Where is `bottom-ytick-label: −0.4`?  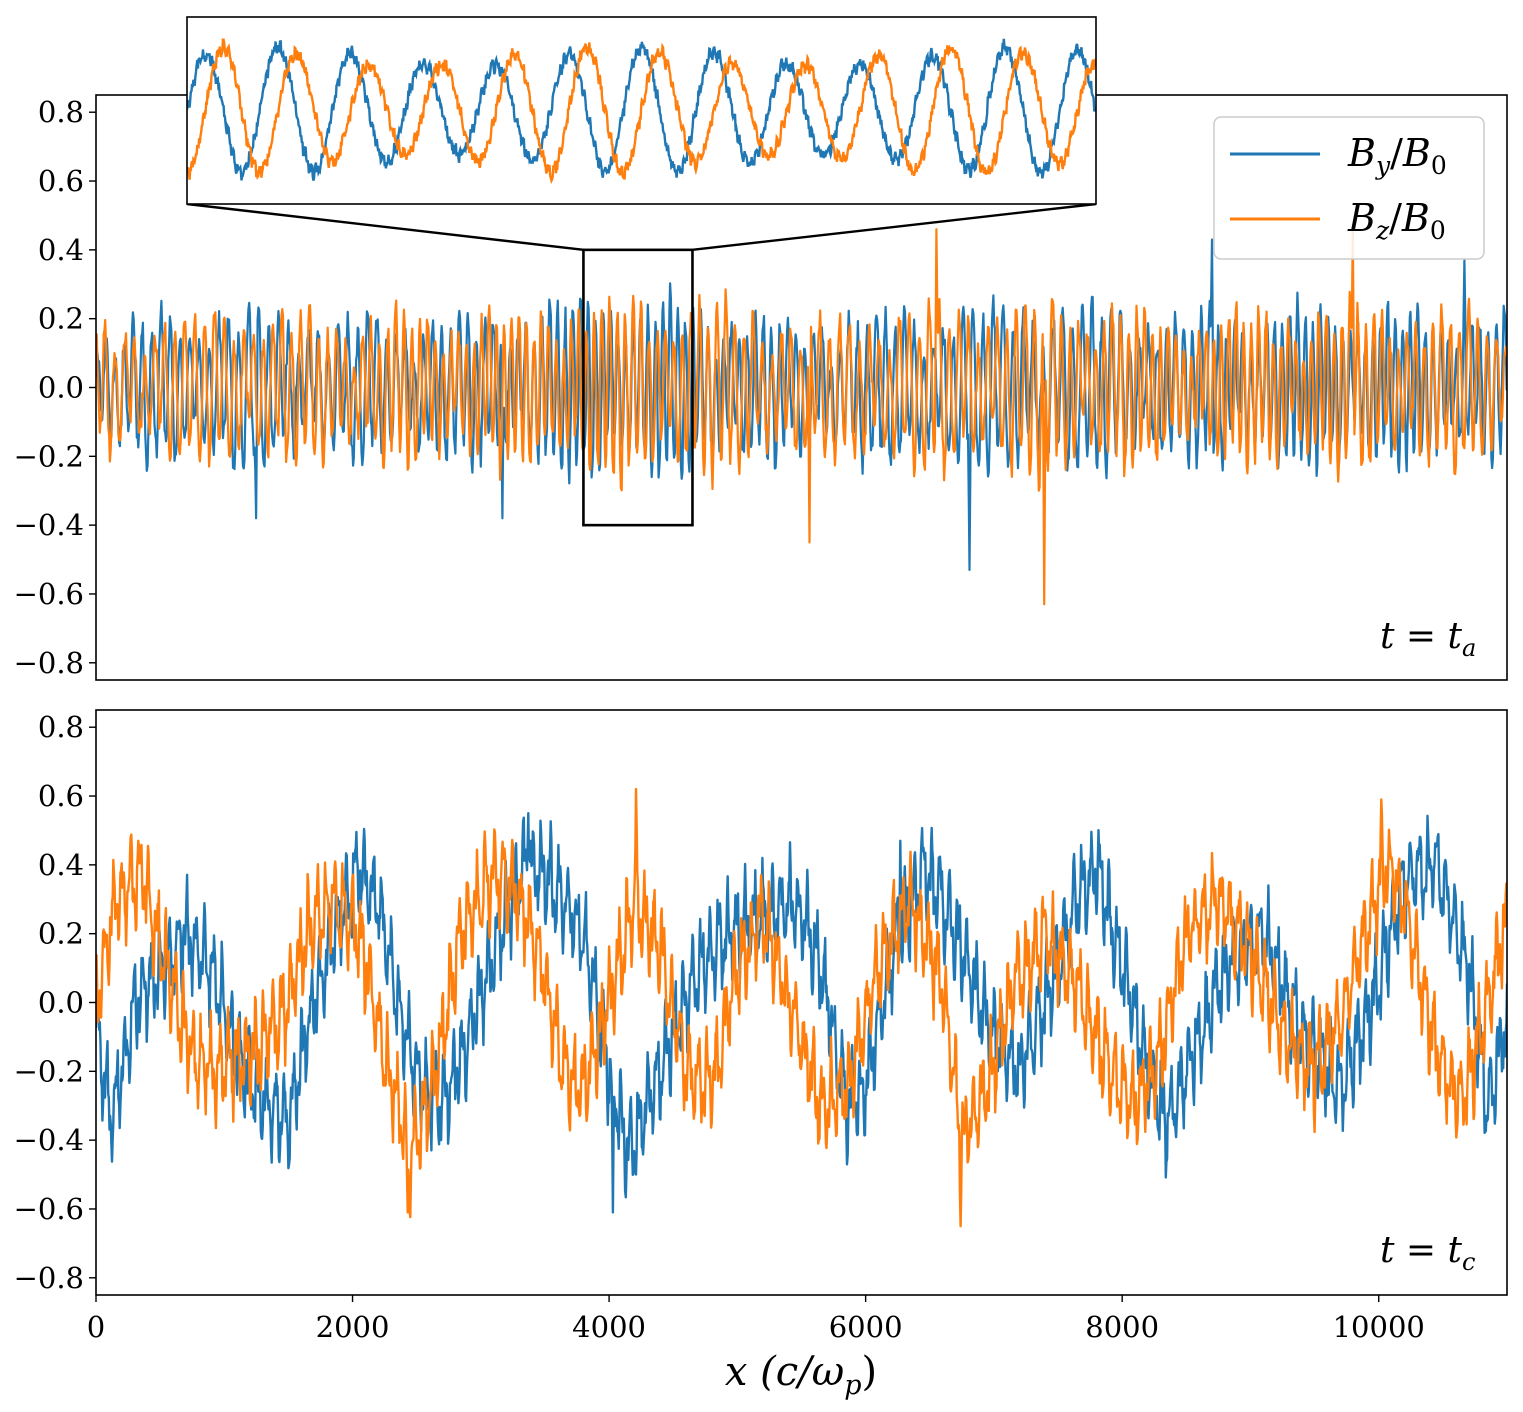
bottom-ytick-label: −0.4 is located at coordinates (49, 1140).